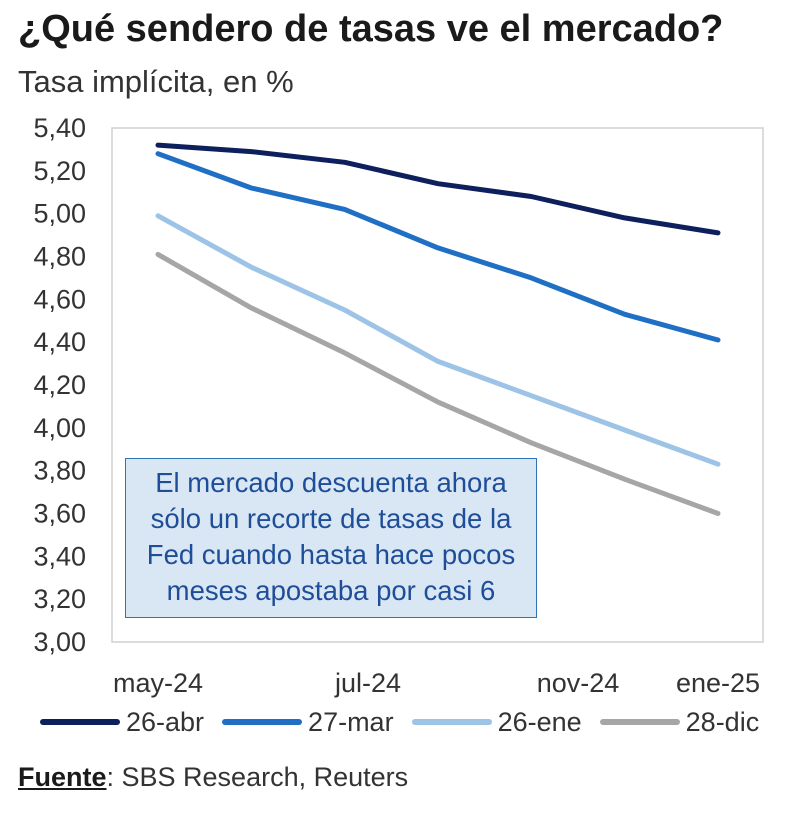  What do you see at coordinates (59, 471) in the screenshot?
I see `y-tick-label: 3,80` at bounding box center [59, 471].